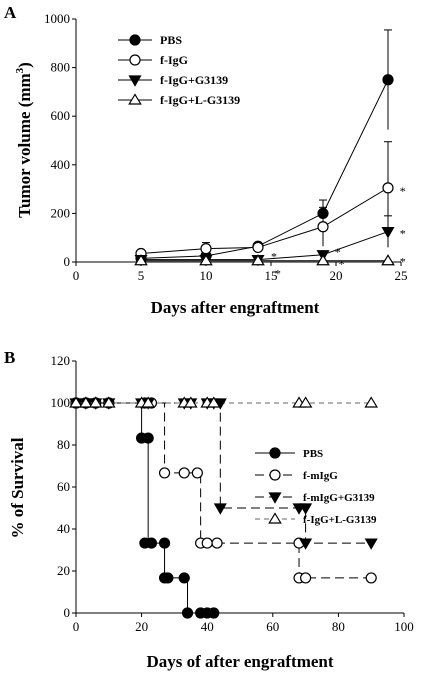 Image resolution: width=426 pixels, height=675 pixels. Describe the element at coordinates (338, 626) in the screenshot. I see `panel-b-x-tick-label: 80` at that location.